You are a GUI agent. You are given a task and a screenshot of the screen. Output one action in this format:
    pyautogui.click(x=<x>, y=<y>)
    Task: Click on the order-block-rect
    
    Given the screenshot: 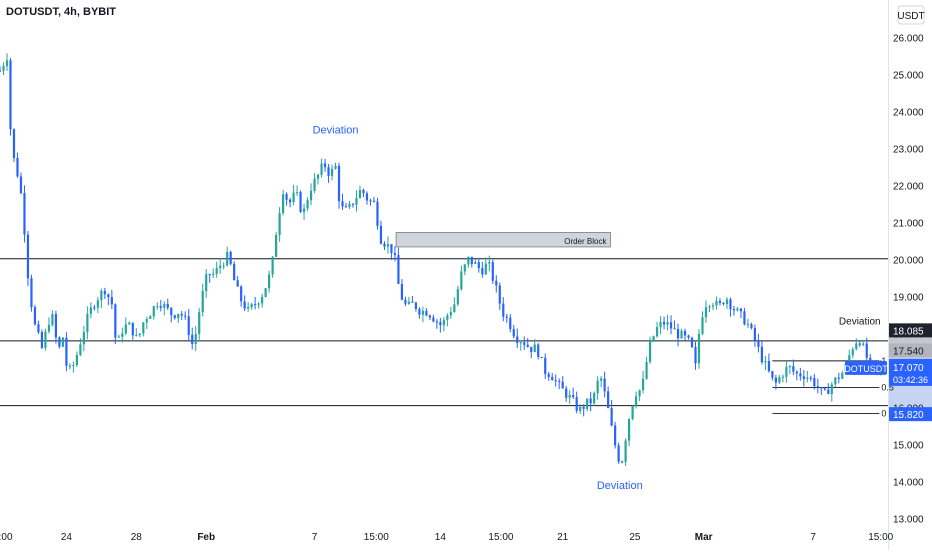 What is the action you would take?
    pyautogui.click(x=503, y=240)
    